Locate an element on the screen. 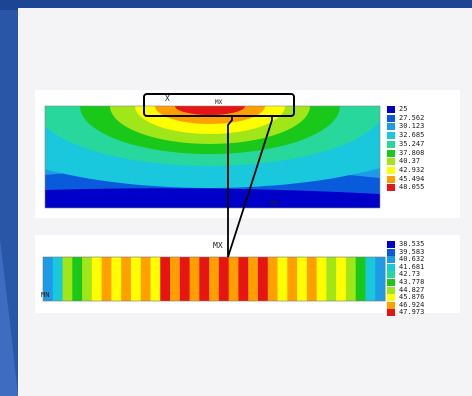  top-marker-mn: MN is located at coordinates (274, 203).